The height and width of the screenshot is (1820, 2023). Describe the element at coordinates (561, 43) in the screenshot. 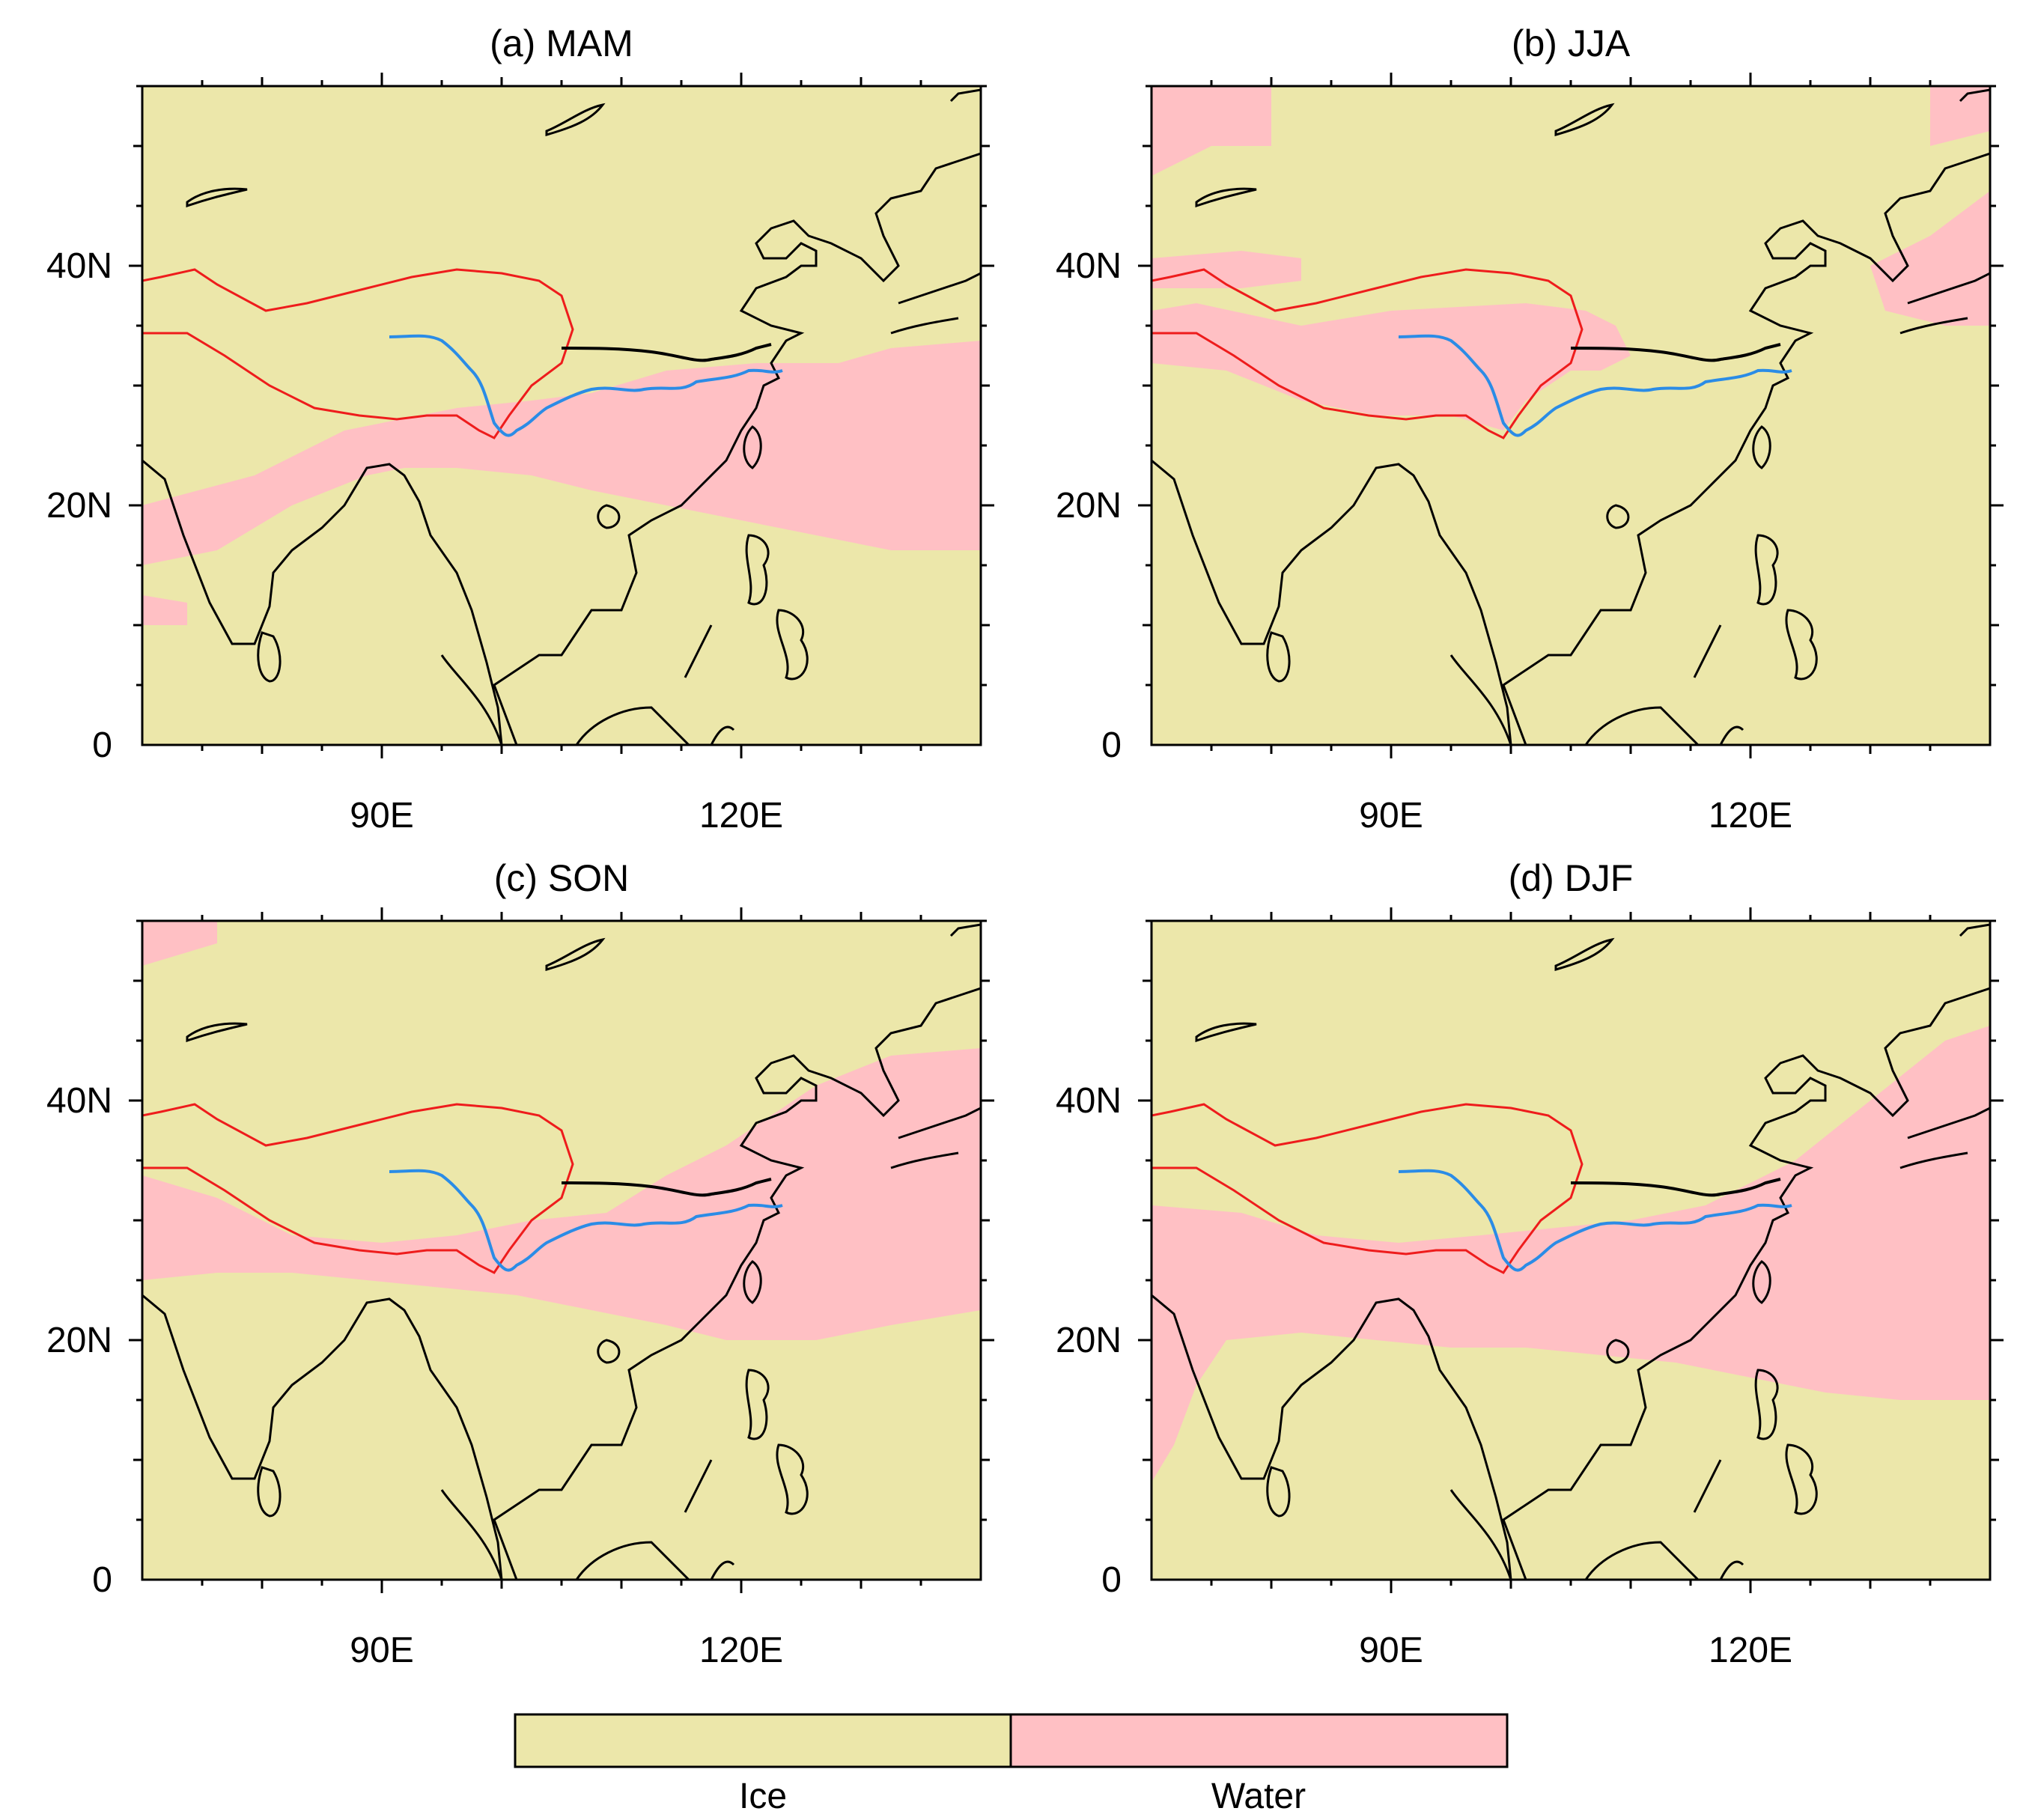

I see `panel-title-mam: (a) MAM` at that location.